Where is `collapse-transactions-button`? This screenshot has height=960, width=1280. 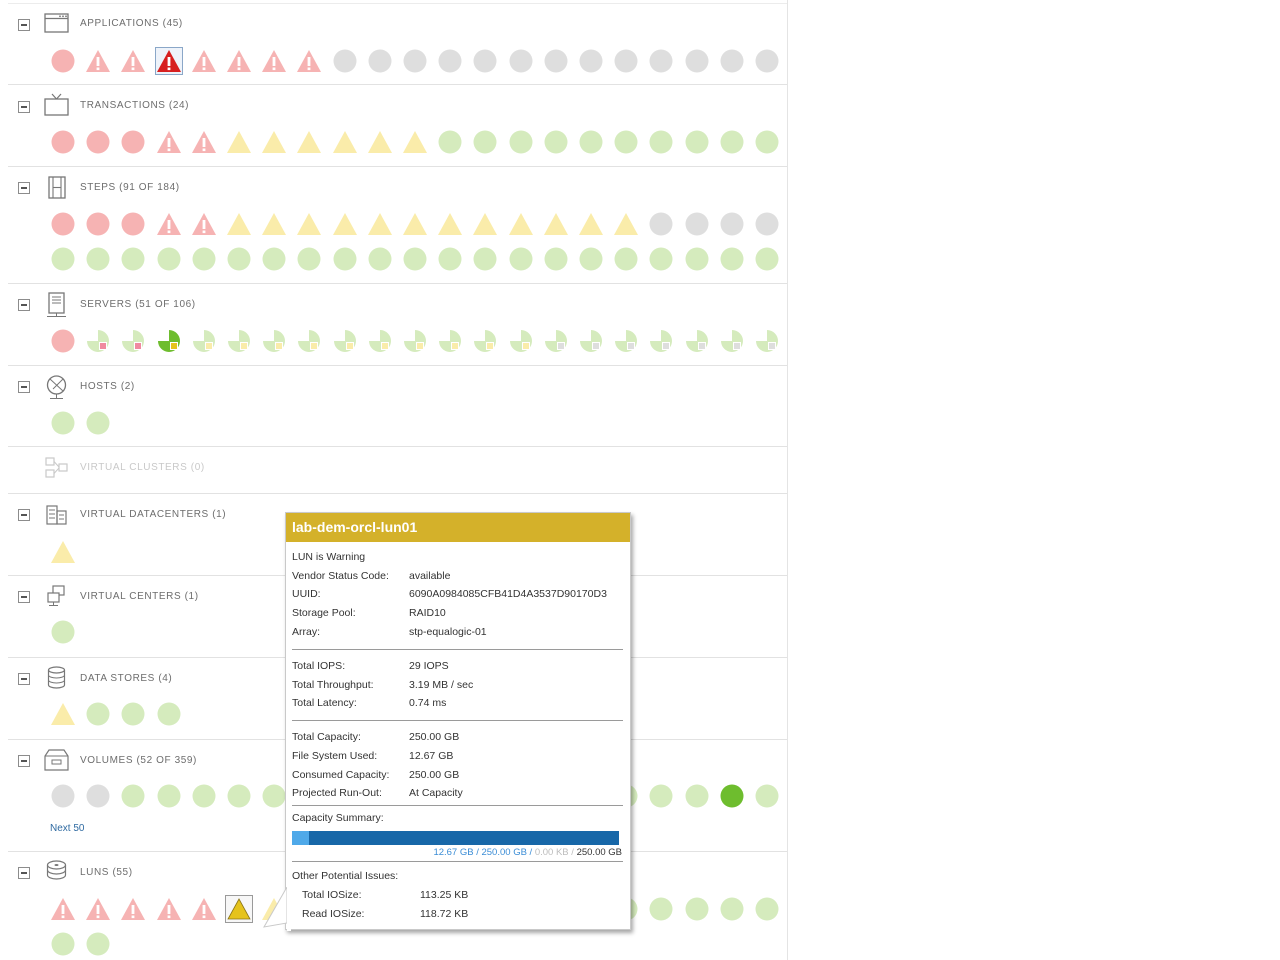 collapse-transactions-button is located at coordinates (24, 107).